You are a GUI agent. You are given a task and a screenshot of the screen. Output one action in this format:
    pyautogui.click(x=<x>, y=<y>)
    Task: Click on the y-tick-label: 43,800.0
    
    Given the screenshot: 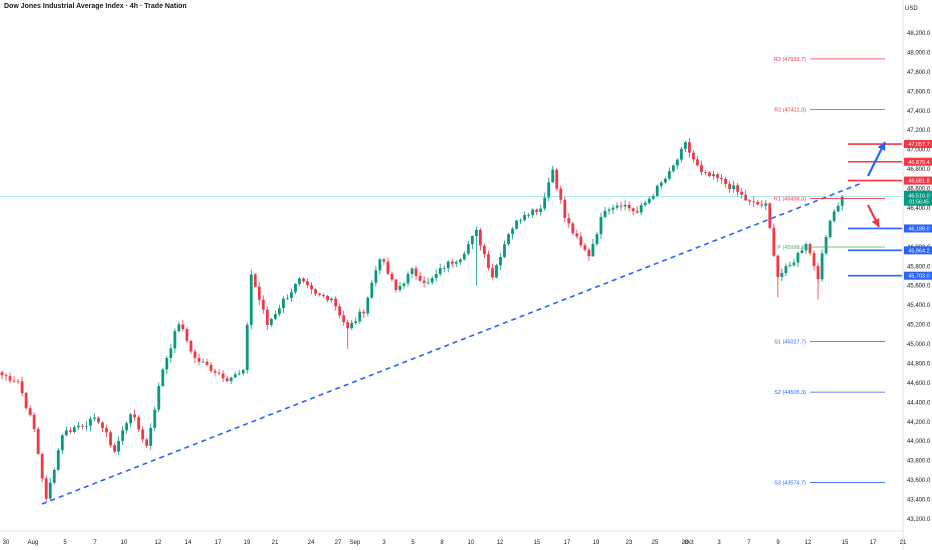 What is the action you would take?
    pyautogui.click(x=919, y=462)
    